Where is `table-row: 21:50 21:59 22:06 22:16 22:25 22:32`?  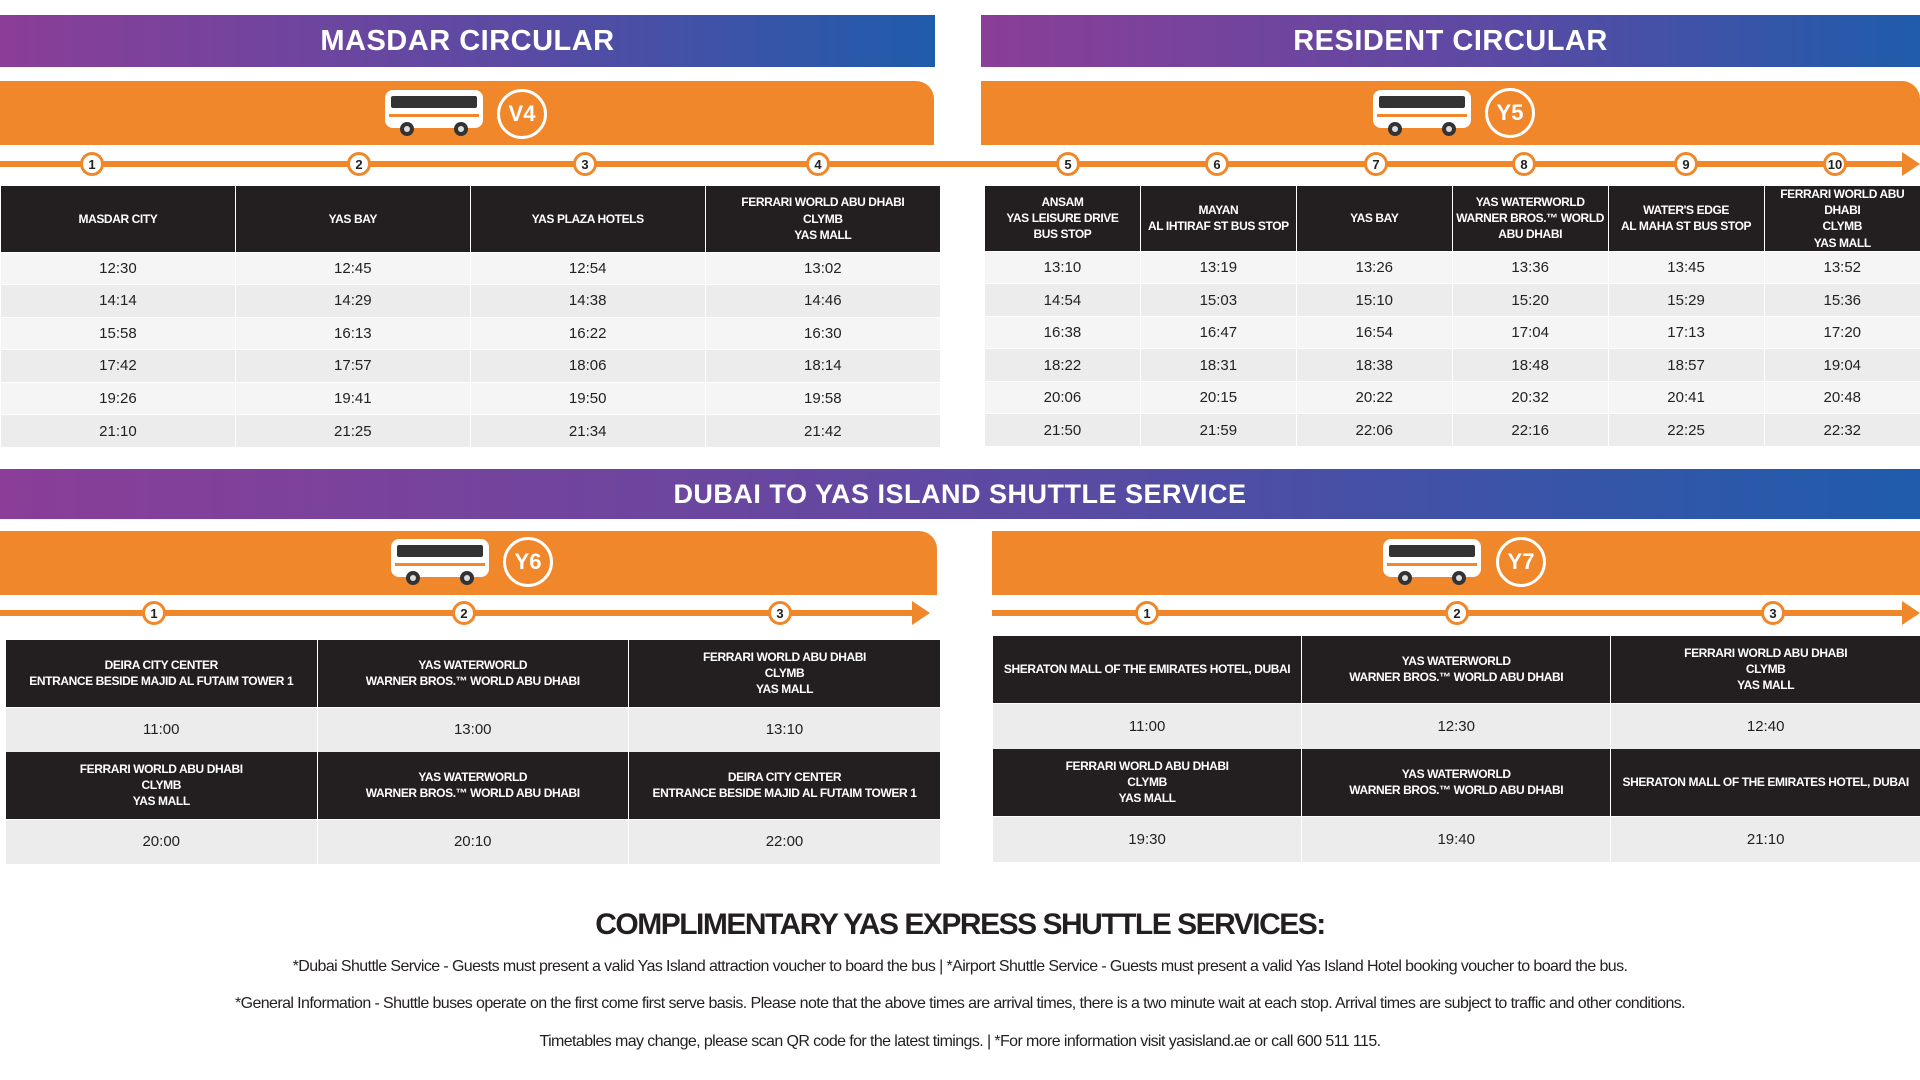
table-row: 21:50 21:59 22:06 22:16 22:25 22:32 is located at coordinates (1452, 430).